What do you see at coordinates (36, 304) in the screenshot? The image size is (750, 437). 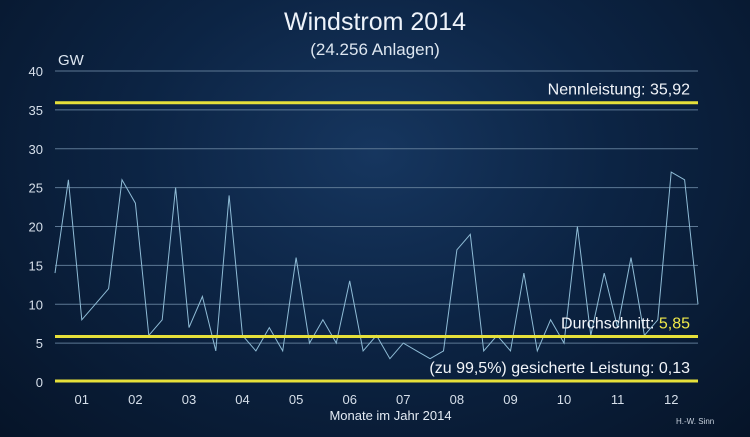 I see `y-tick-label: 10` at bounding box center [36, 304].